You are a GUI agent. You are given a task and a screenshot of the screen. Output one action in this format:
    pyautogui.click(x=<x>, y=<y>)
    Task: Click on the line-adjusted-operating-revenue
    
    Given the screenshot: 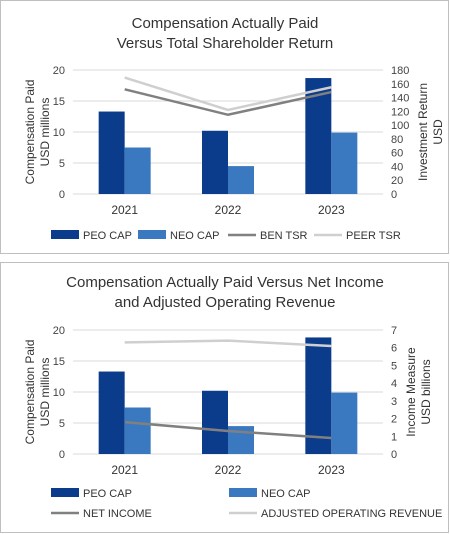 What is the action you would take?
    pyautogui.click(x=228, y=343)
    